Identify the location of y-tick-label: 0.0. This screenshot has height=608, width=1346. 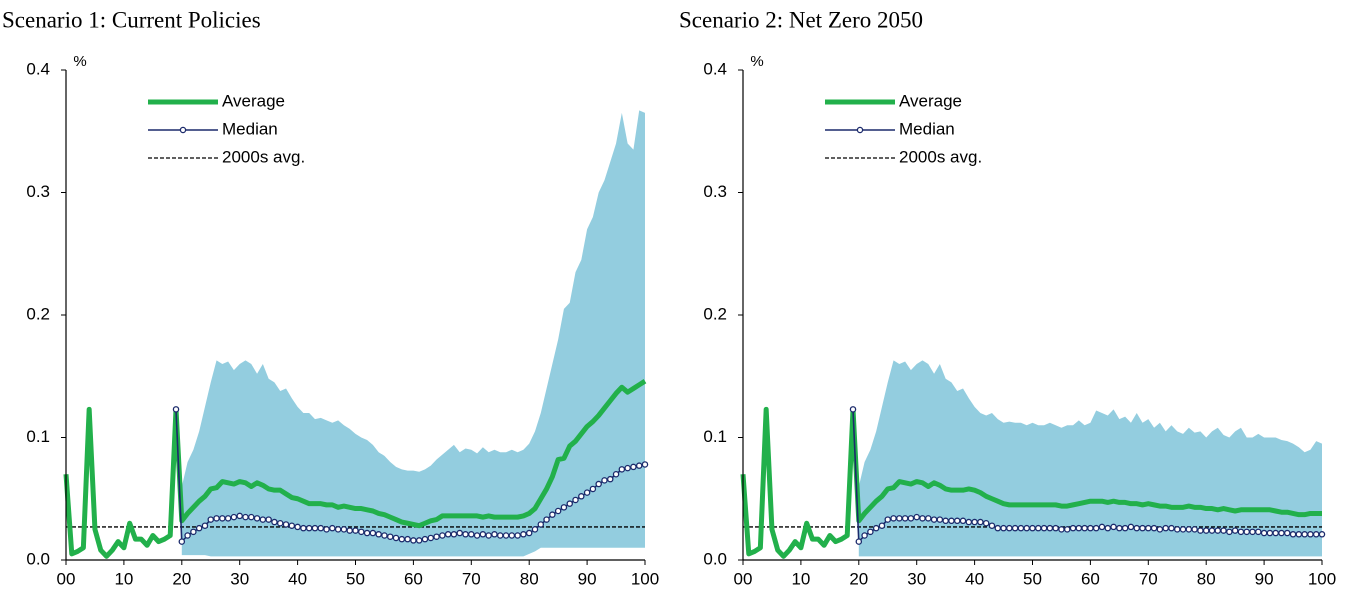
(38, 558).